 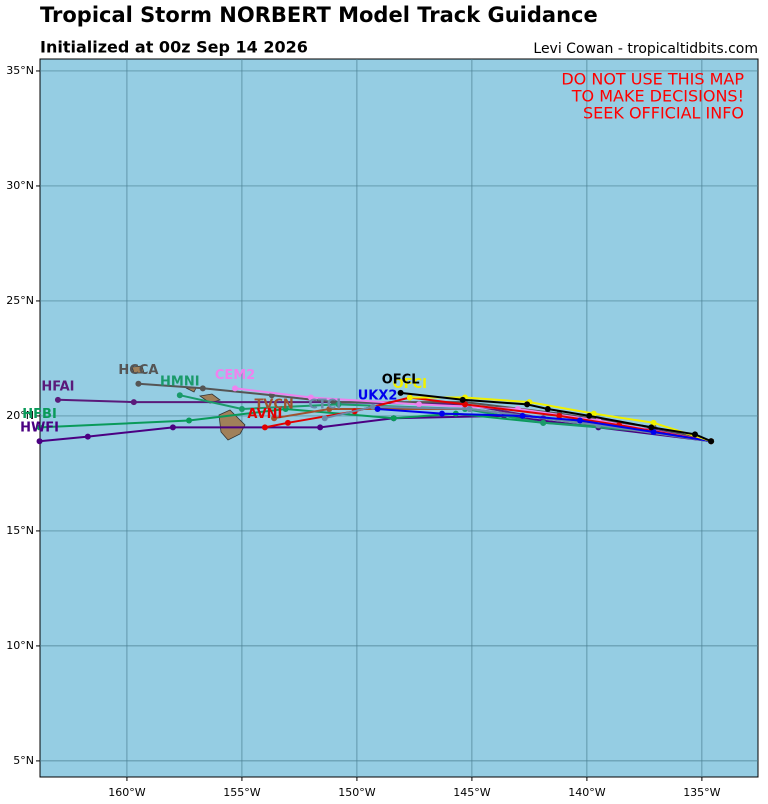 I want to click on lat-tick-label: 10°N, so click(x=20, y=645).